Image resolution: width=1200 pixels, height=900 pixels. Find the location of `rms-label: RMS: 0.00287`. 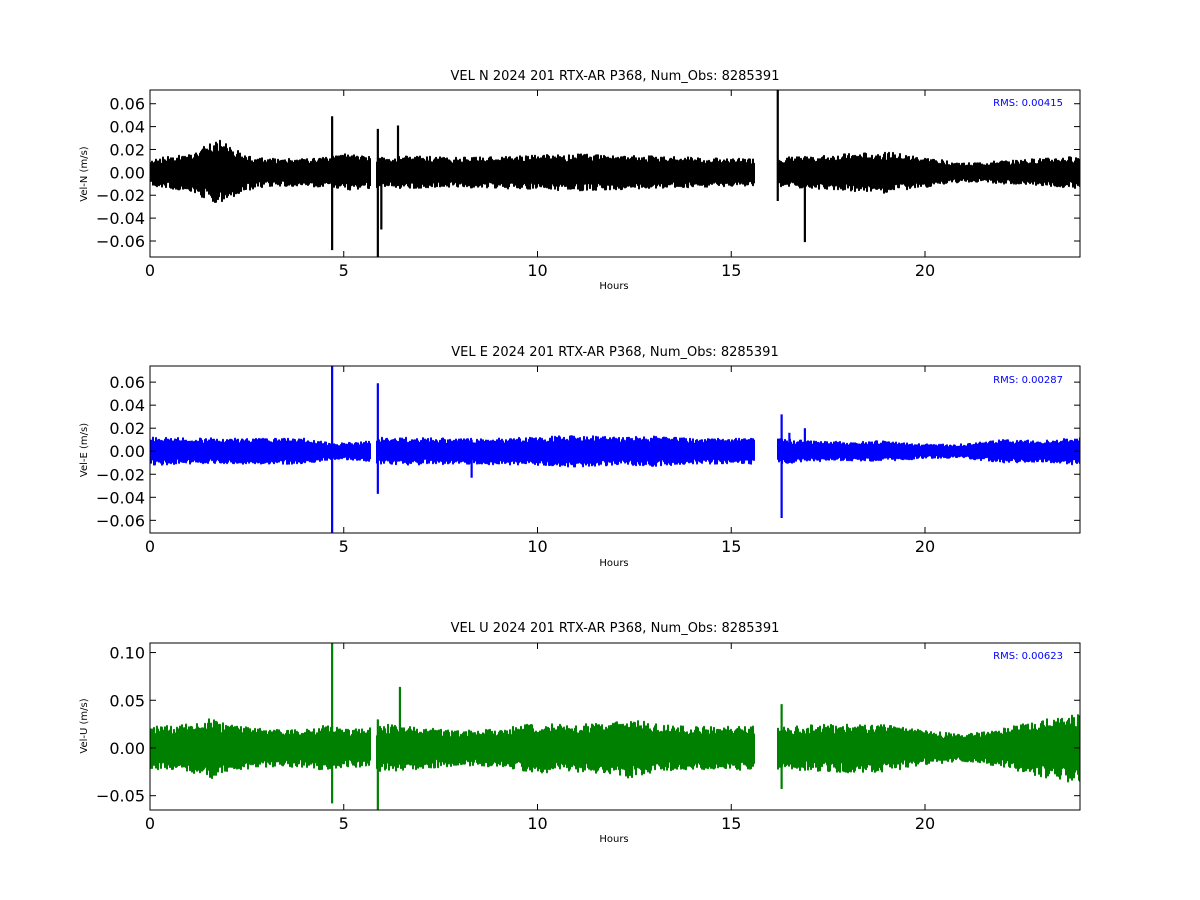

rms-label: RMS: 0.00287 is located at coordinates (1028, 380).